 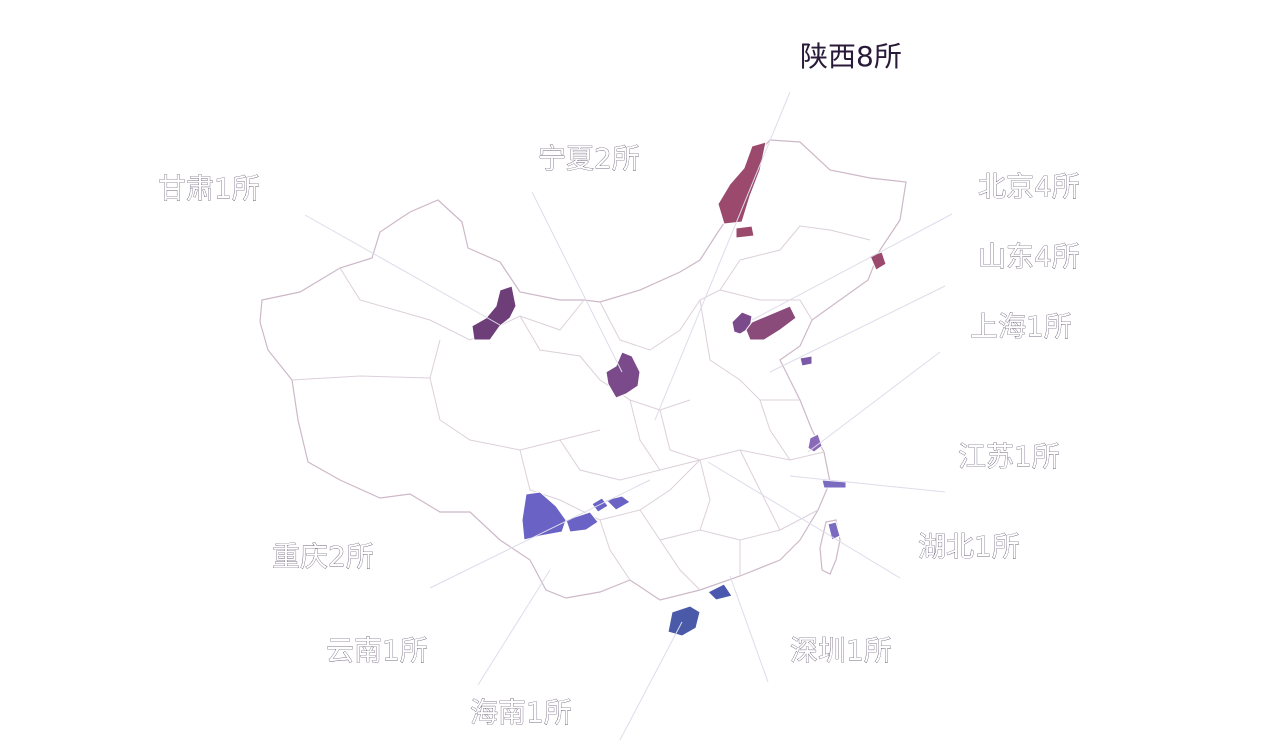 I want to click on leader-beijing, so click(x=852, y=267).